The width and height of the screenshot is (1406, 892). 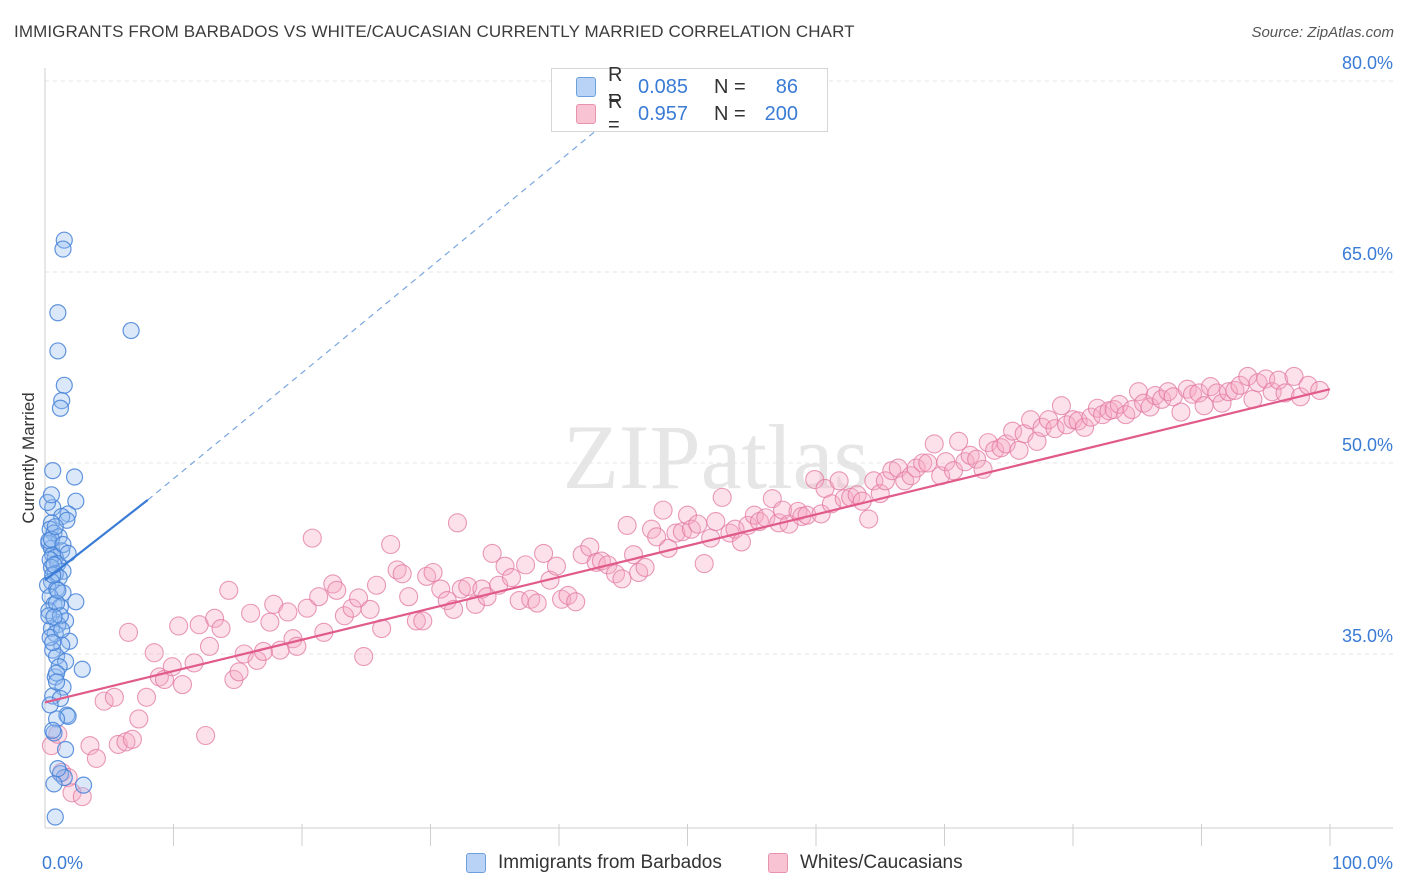 What do you see at coordinates (615, 113) in the screenshot?
I see `legend-r-label: R =` at bounding box center [615, 113].